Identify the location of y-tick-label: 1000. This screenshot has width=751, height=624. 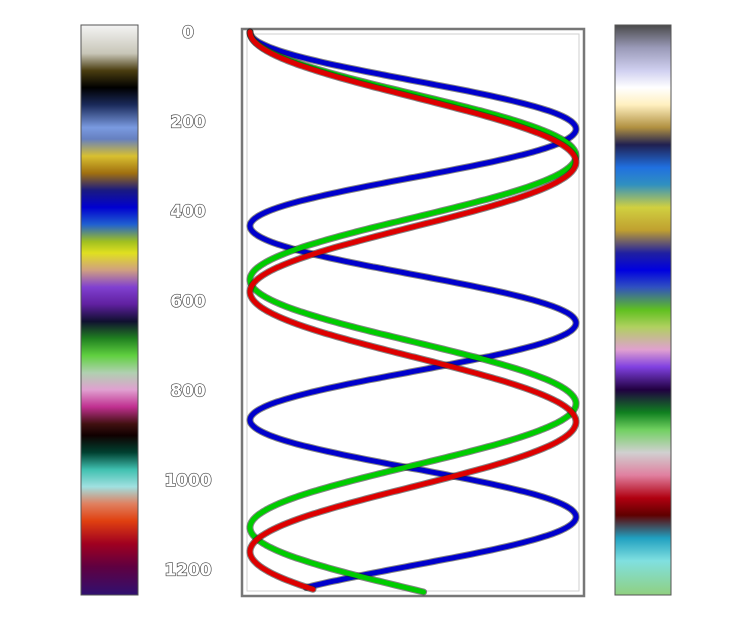
(187, 481).